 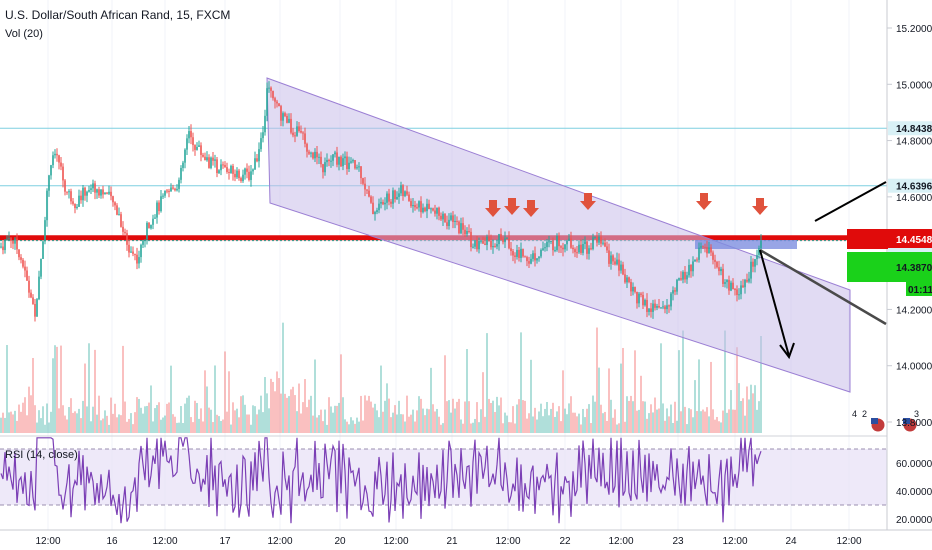 What do you see at coordinates (41, 455) in the screenshot?
I see `rsi-indicator-label: RSI (14, close)` at bounding box center [41, 455].